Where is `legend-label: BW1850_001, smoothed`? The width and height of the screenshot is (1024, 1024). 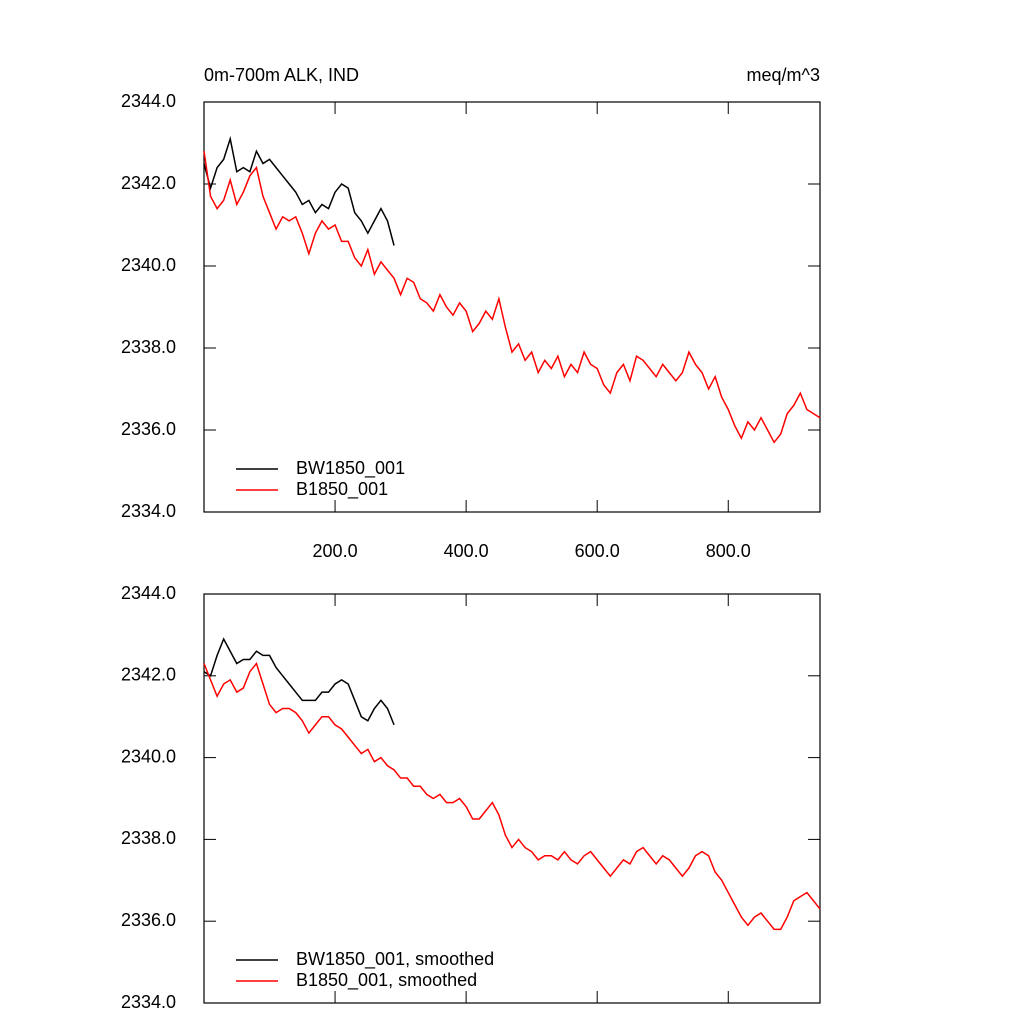 legend-label: BW1850_001, smoothed is located at coordinates (395, 959).